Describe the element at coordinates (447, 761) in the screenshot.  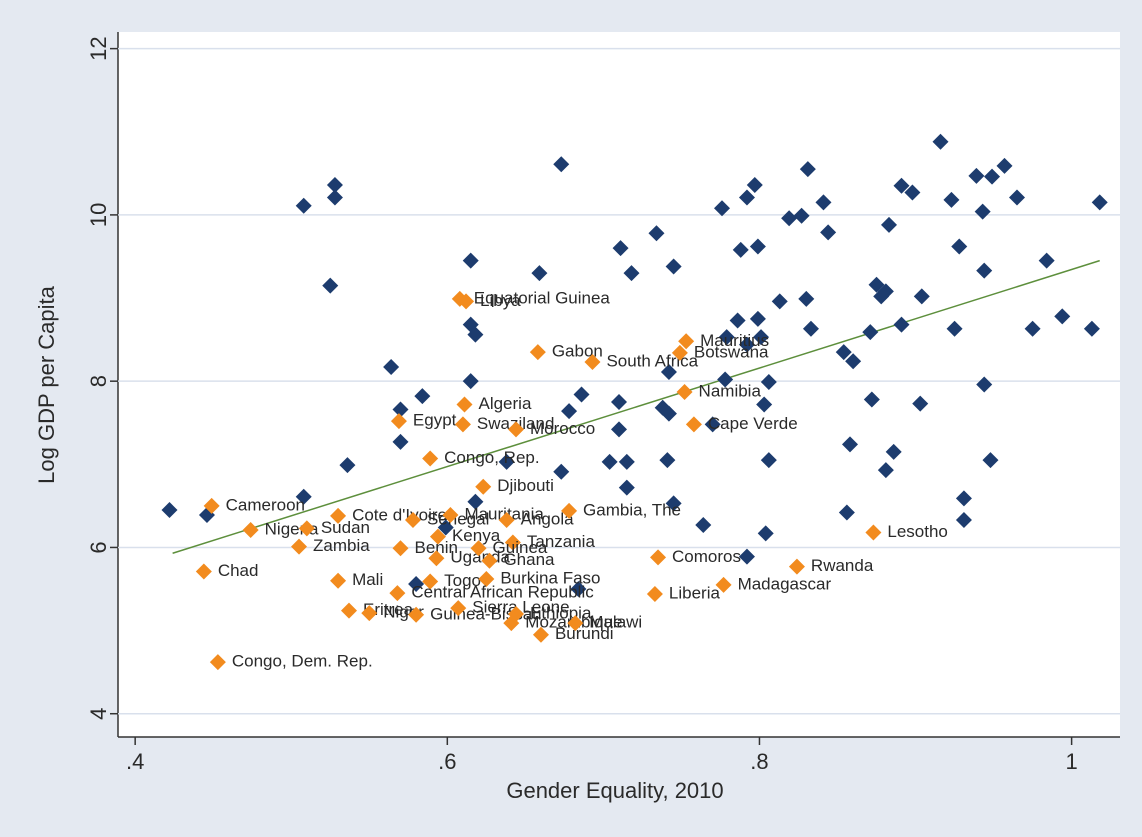
I see `x-tick-label: .6` at that location.